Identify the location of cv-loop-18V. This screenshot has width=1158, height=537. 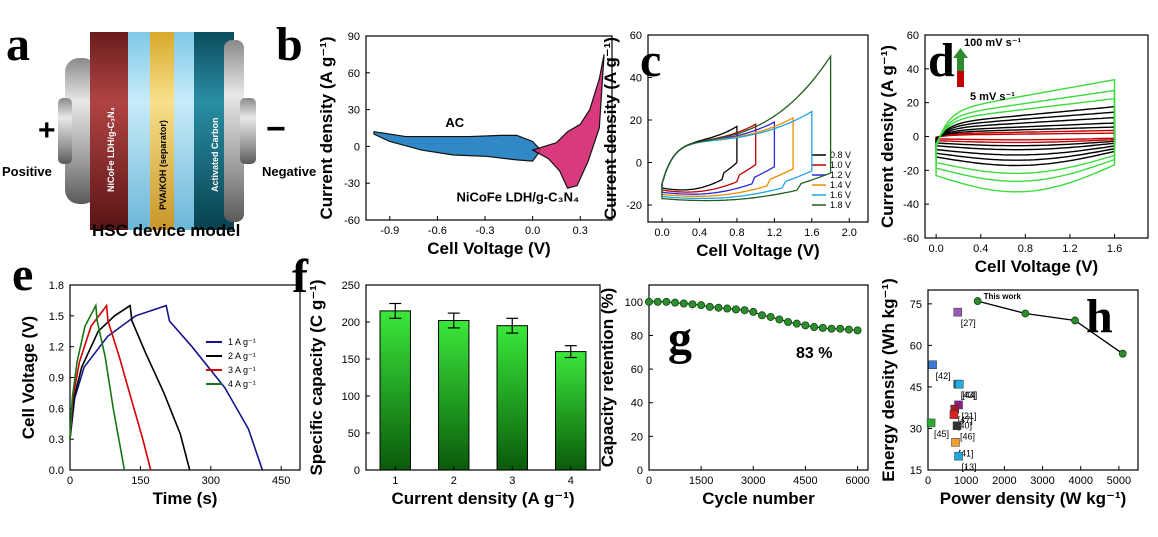
(746, 128).